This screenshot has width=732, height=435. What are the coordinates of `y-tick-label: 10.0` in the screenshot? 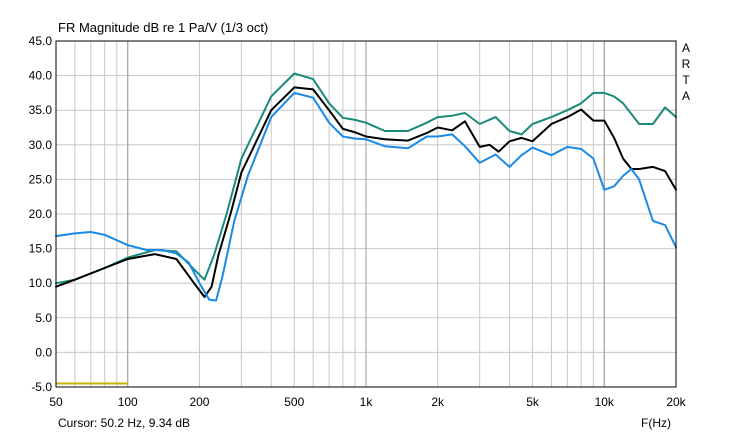 It's located at (41, 283).